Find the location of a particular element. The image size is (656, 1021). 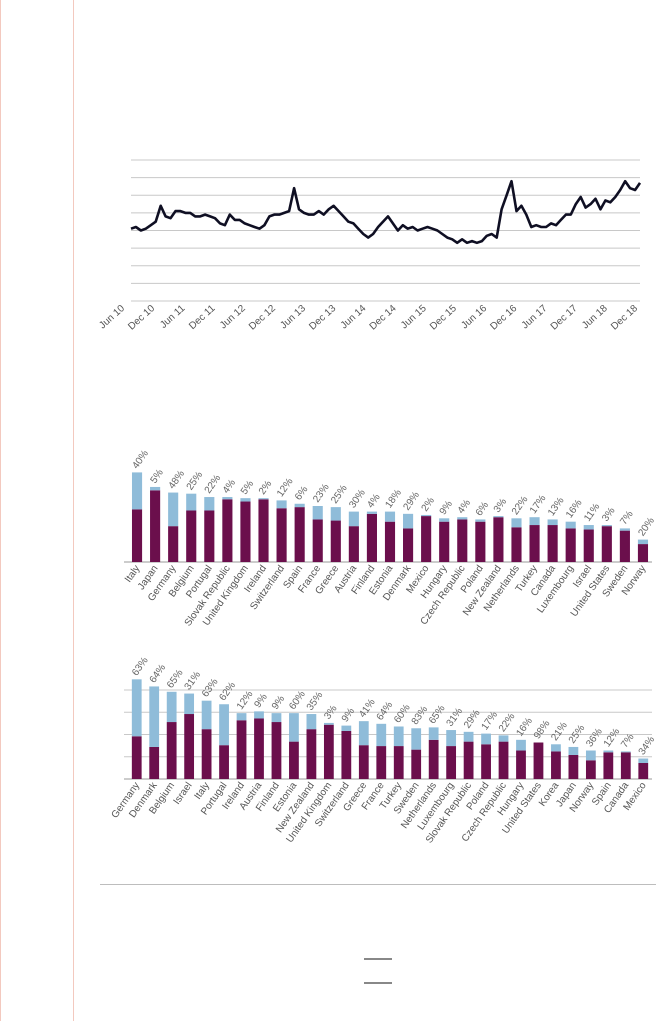

x-tick-label: Jun 13 is located at coordinates (293, 317).